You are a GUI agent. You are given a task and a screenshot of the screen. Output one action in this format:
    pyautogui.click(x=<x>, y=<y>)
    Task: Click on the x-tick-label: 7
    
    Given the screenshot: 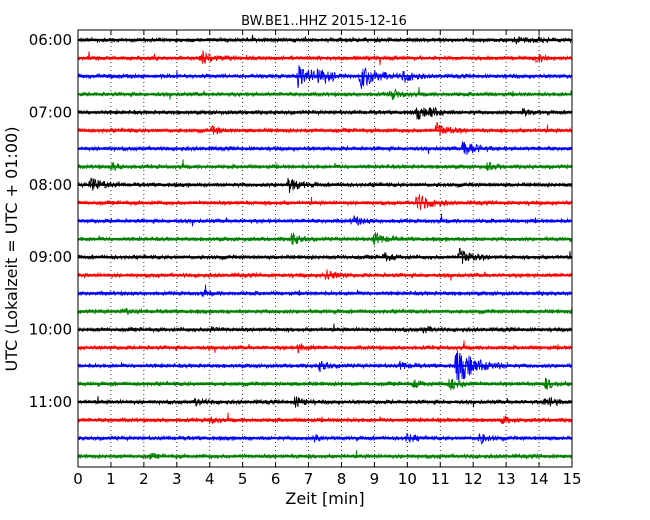 What is the action you would take?
    pyautogui.click(x=309, y=479)
    